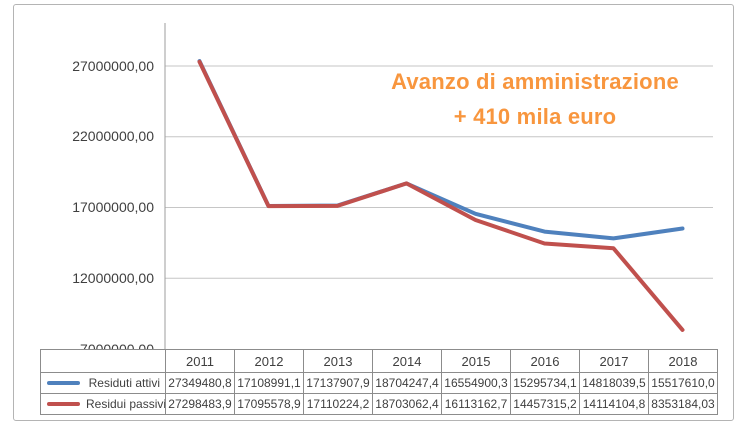  I want to click on value-cell: 8353184,03, so click(683, 404).